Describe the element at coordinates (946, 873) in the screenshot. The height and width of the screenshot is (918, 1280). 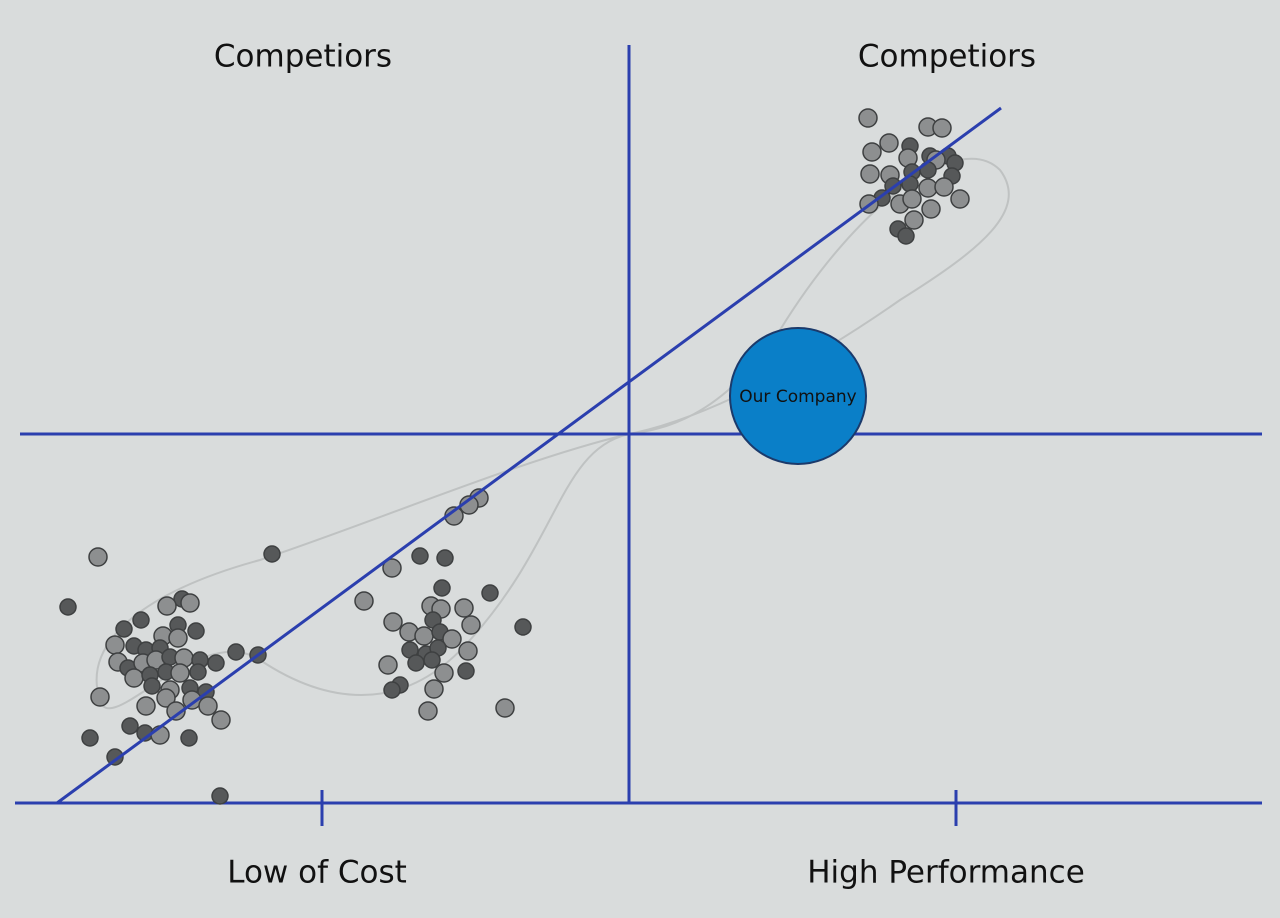
I see `axis-label: High Performance` at that location.